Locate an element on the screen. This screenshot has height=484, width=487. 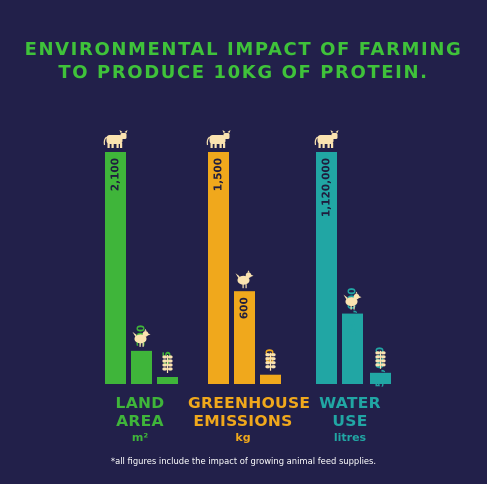
value-label-land-cow: 2,100 is located at coordinates (116, 174).